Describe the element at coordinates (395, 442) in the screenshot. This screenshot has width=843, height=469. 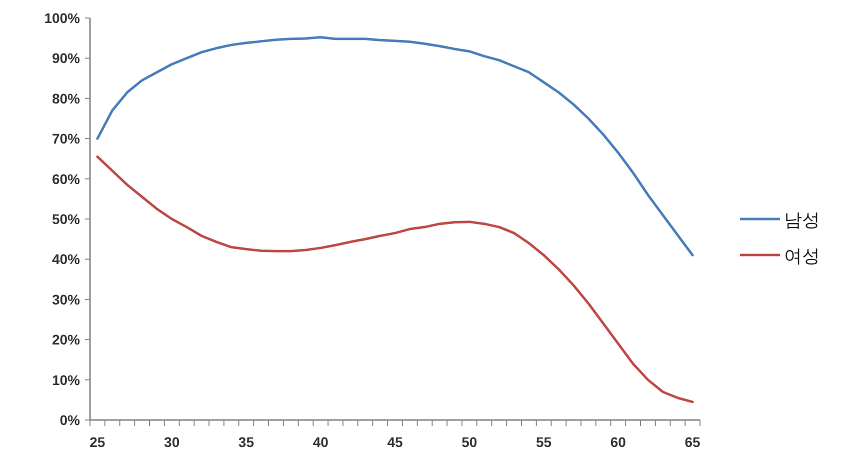
I see `x-tick-label: 45` at that location.